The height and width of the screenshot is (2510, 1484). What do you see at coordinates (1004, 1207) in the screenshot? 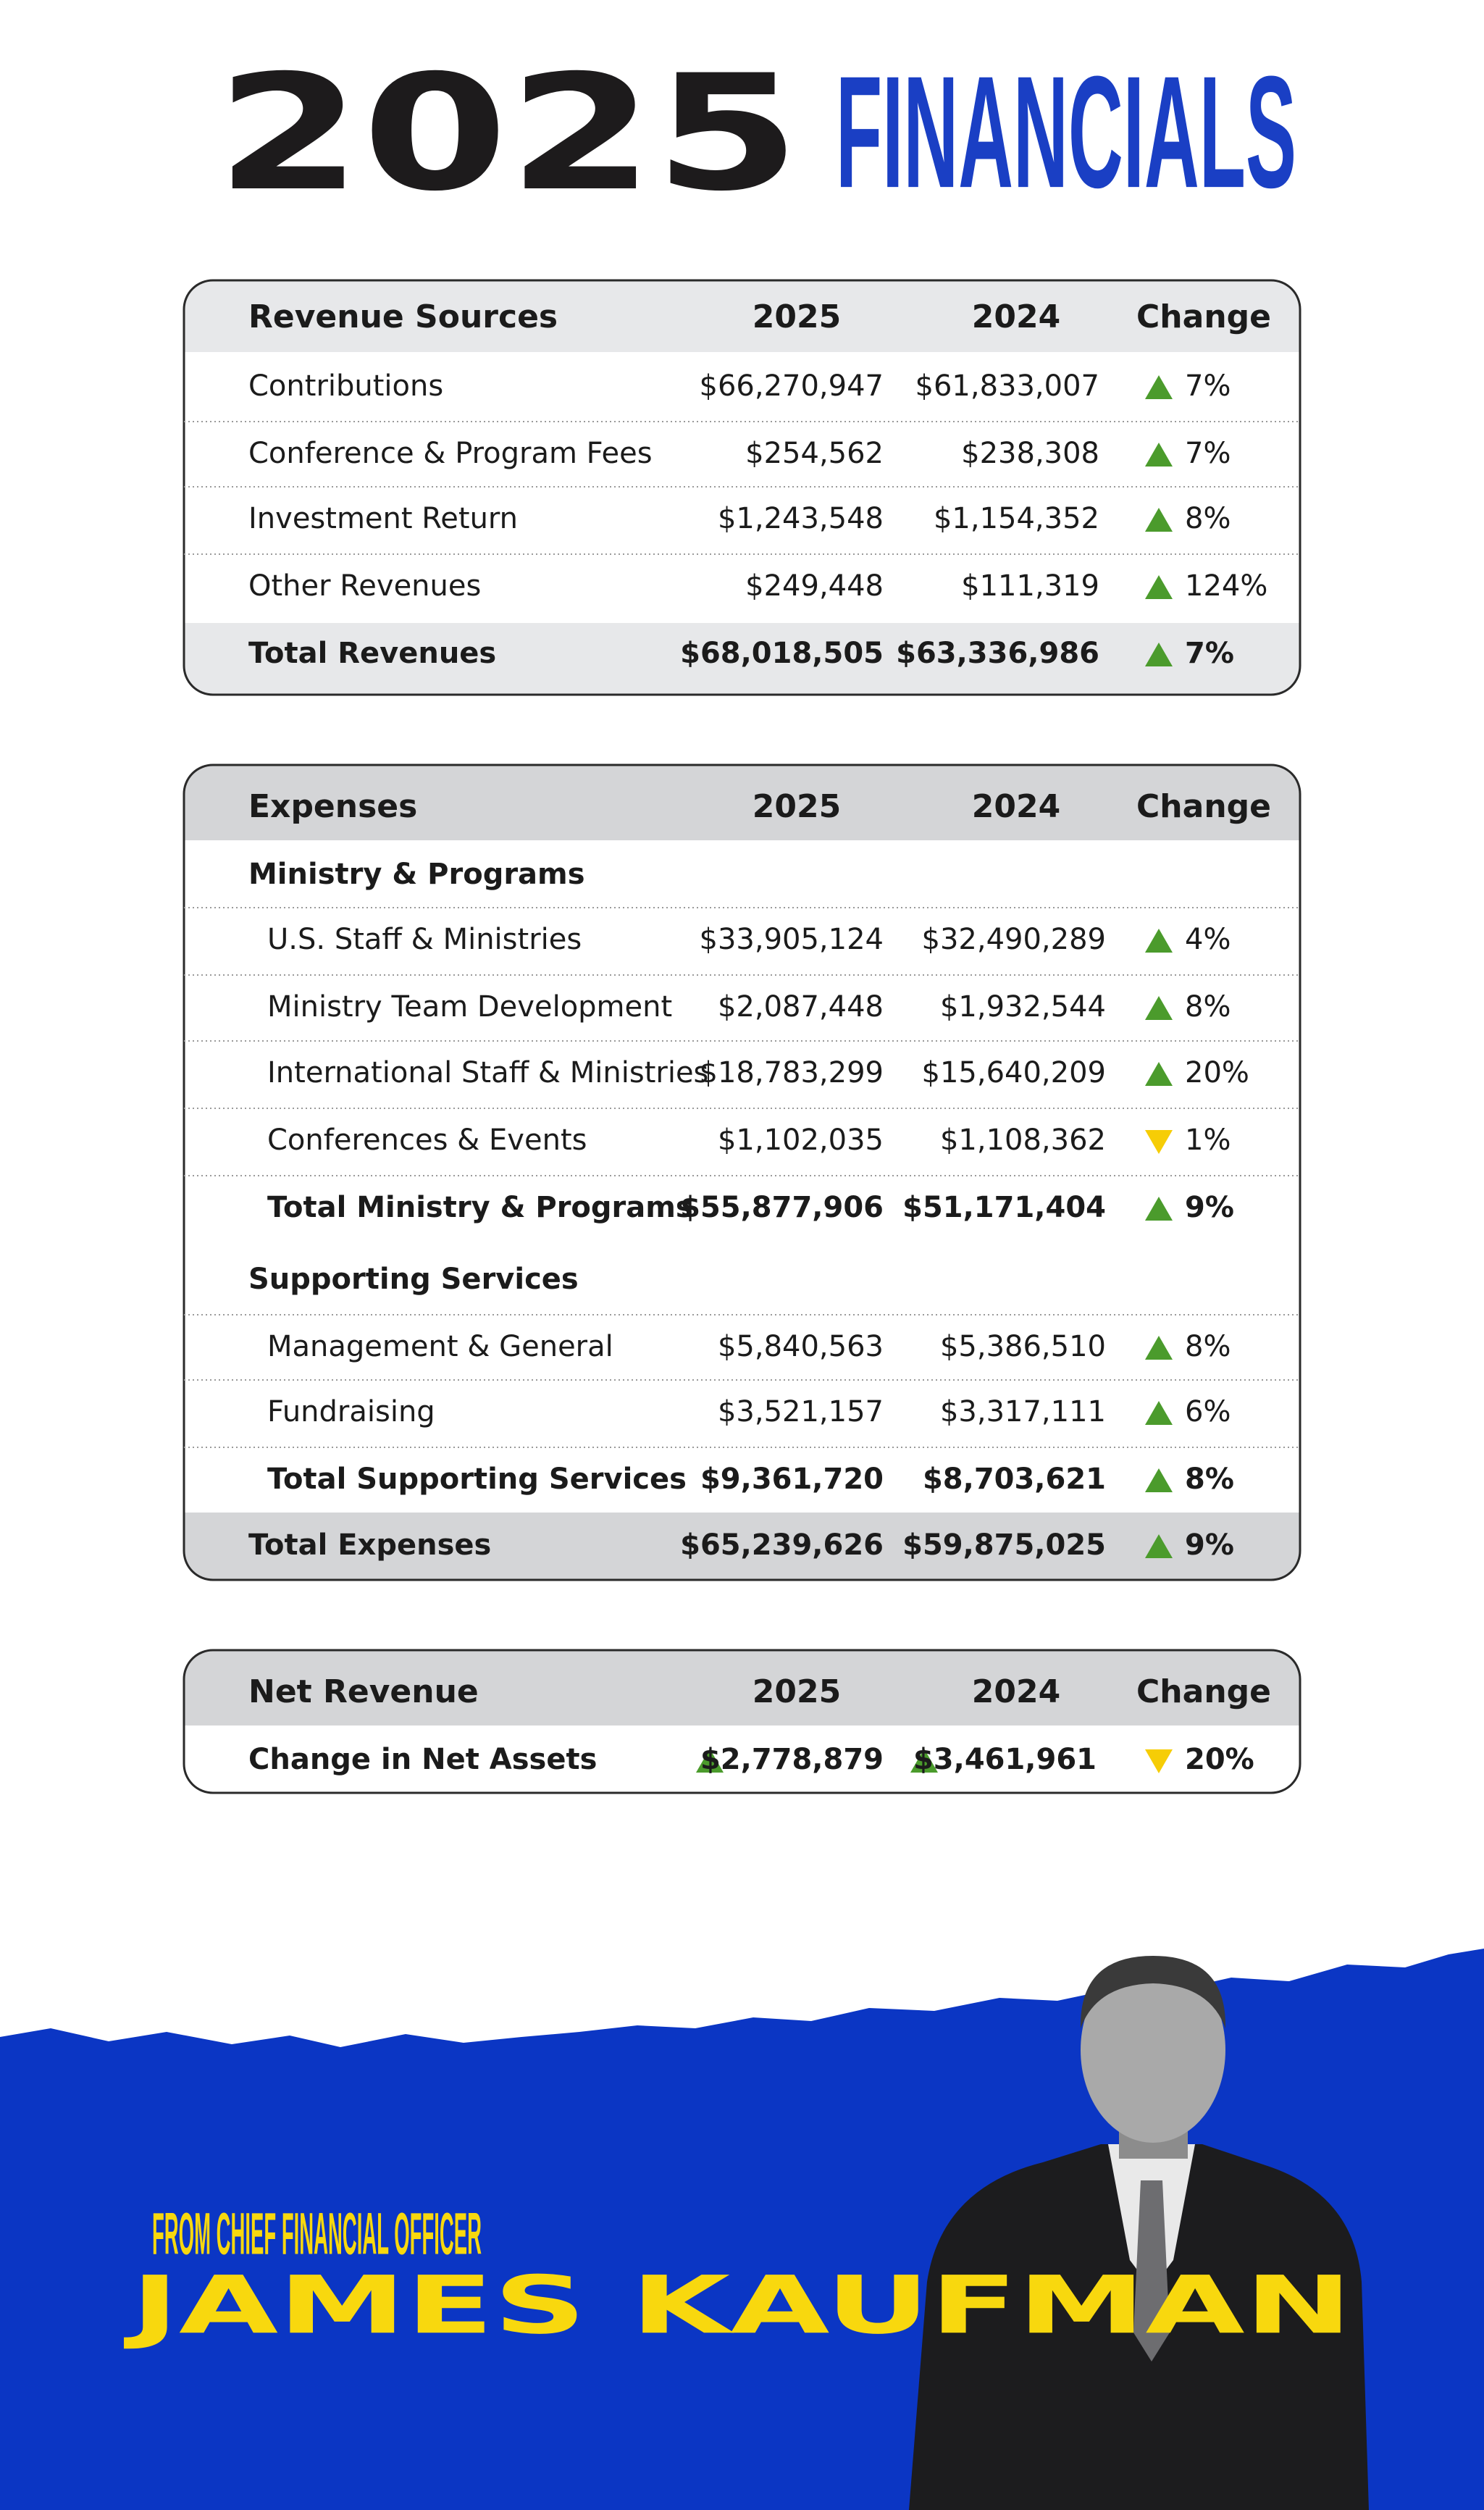
I see `value-2024: $51,171,404` at bounding box center [1004, 1207].